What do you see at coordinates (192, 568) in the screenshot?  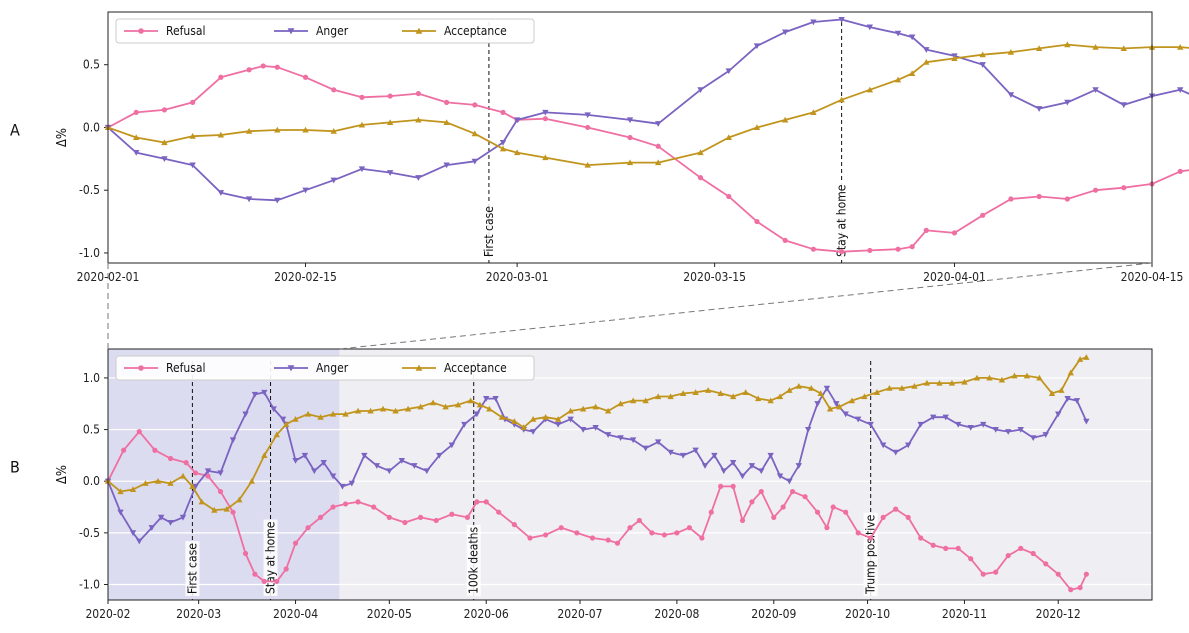 I see `panel-b-event-label-bg` at bounding box center [192, 568].